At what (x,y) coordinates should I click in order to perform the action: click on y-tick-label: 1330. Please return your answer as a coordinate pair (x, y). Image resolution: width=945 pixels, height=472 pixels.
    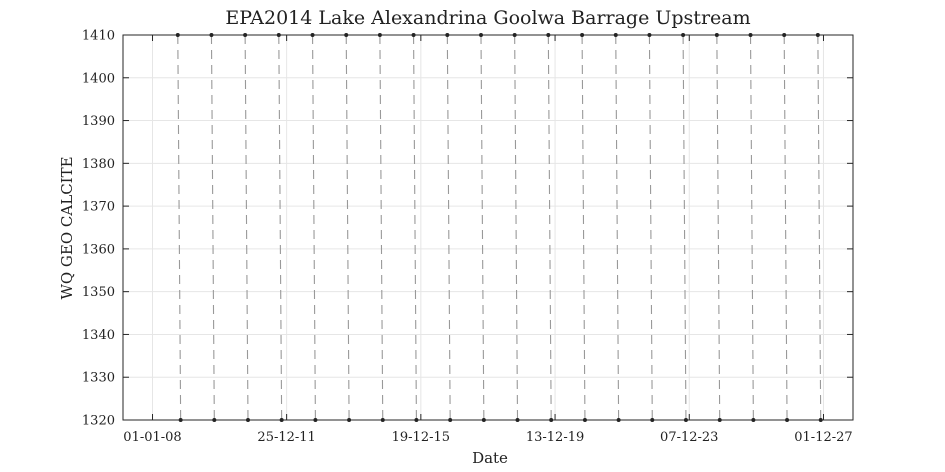
    Looking at the image, I should click on (98, 378).